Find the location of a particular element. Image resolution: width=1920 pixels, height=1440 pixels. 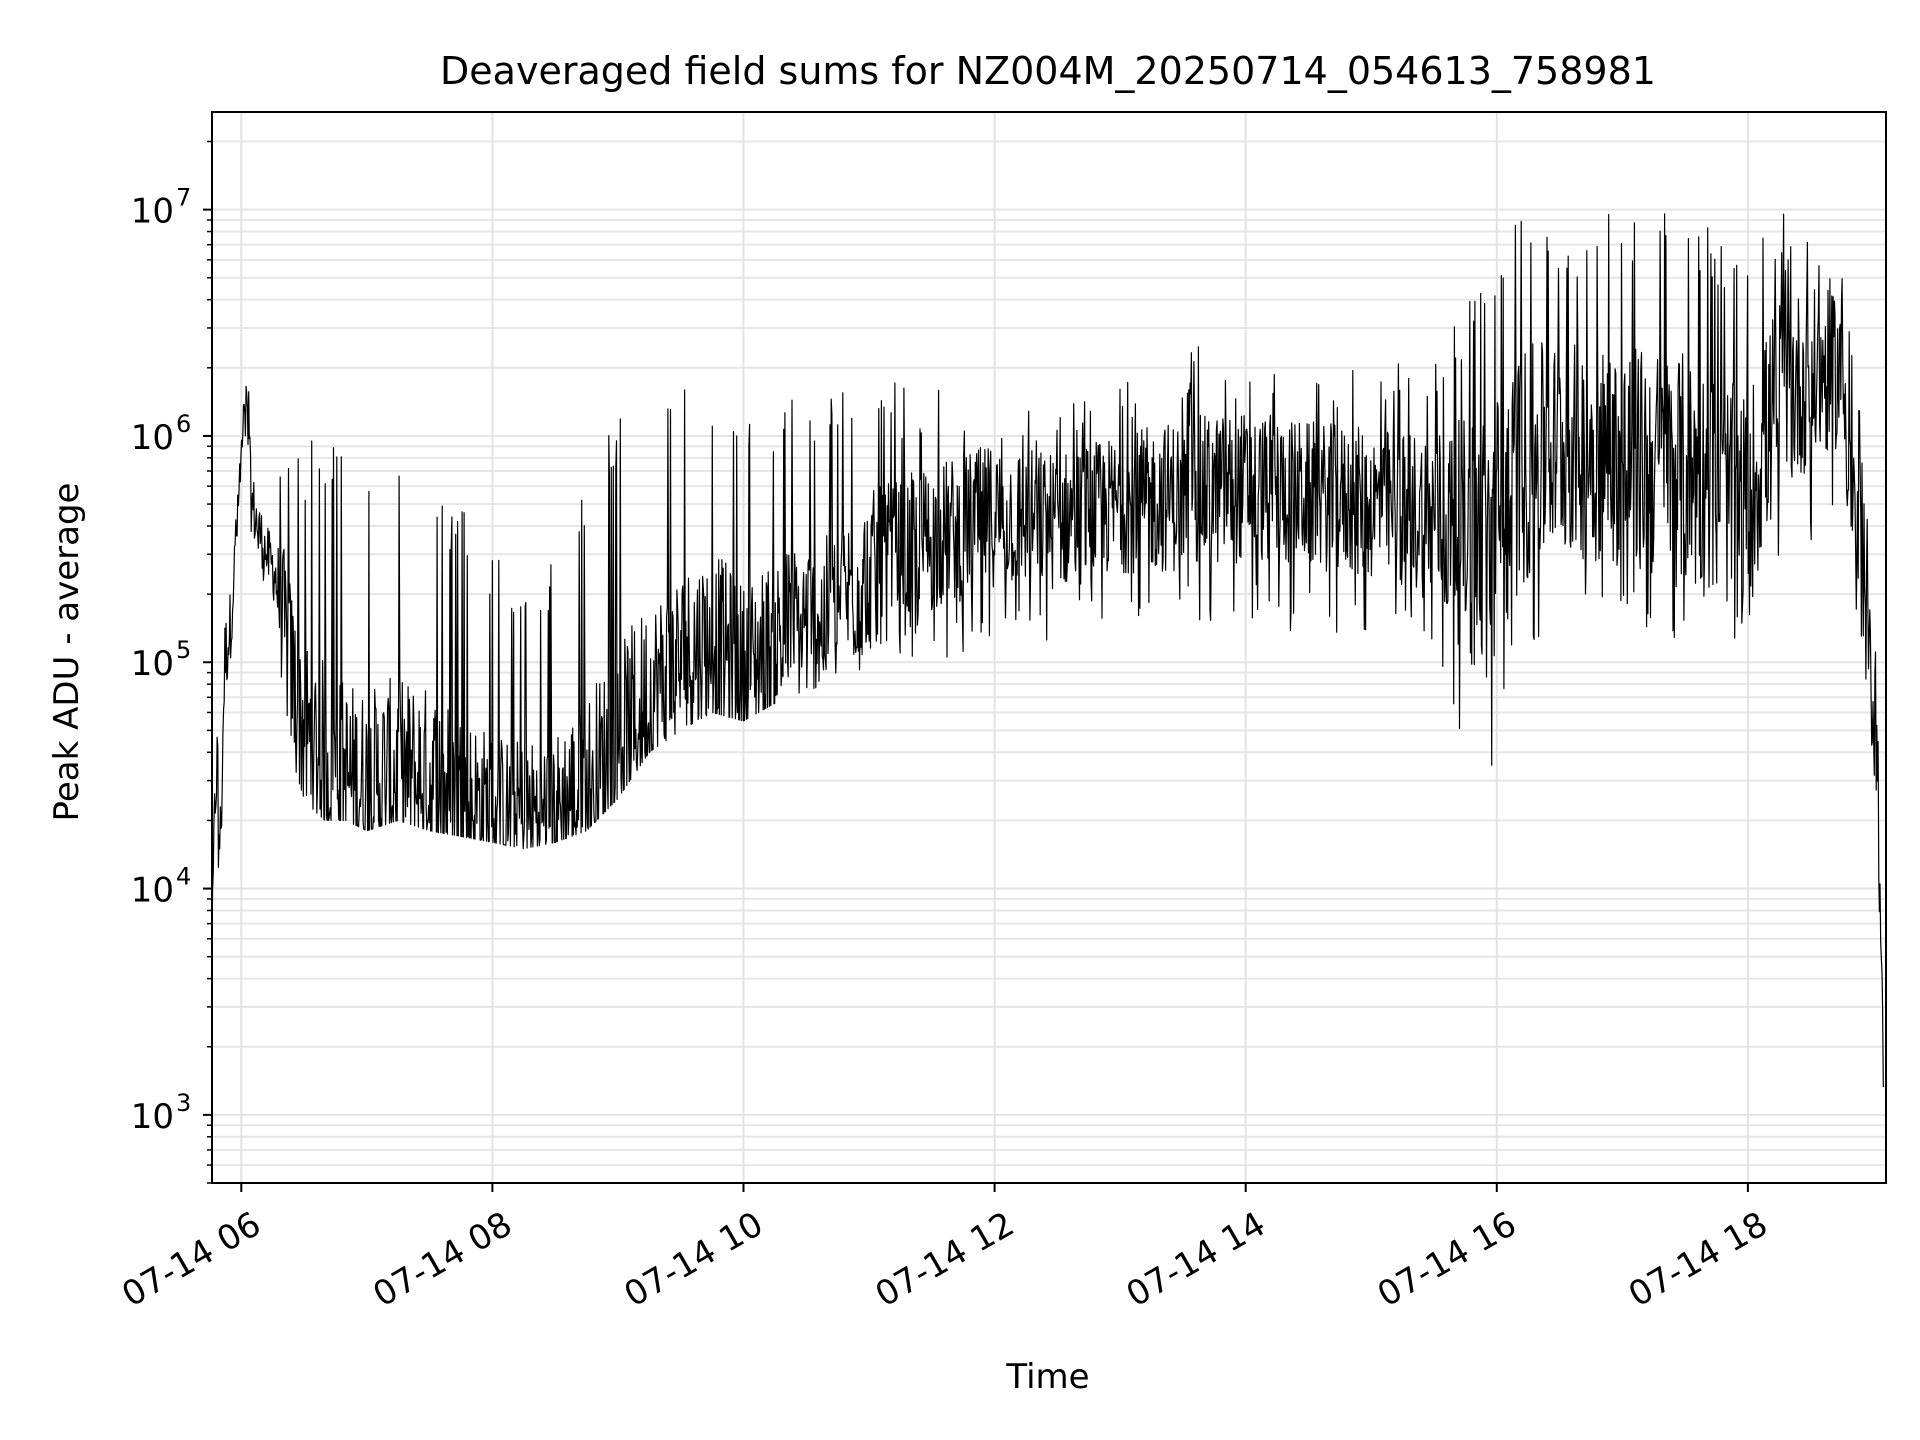

y-axis-label: Peak ADU - average is located at coordinates (67, 652).